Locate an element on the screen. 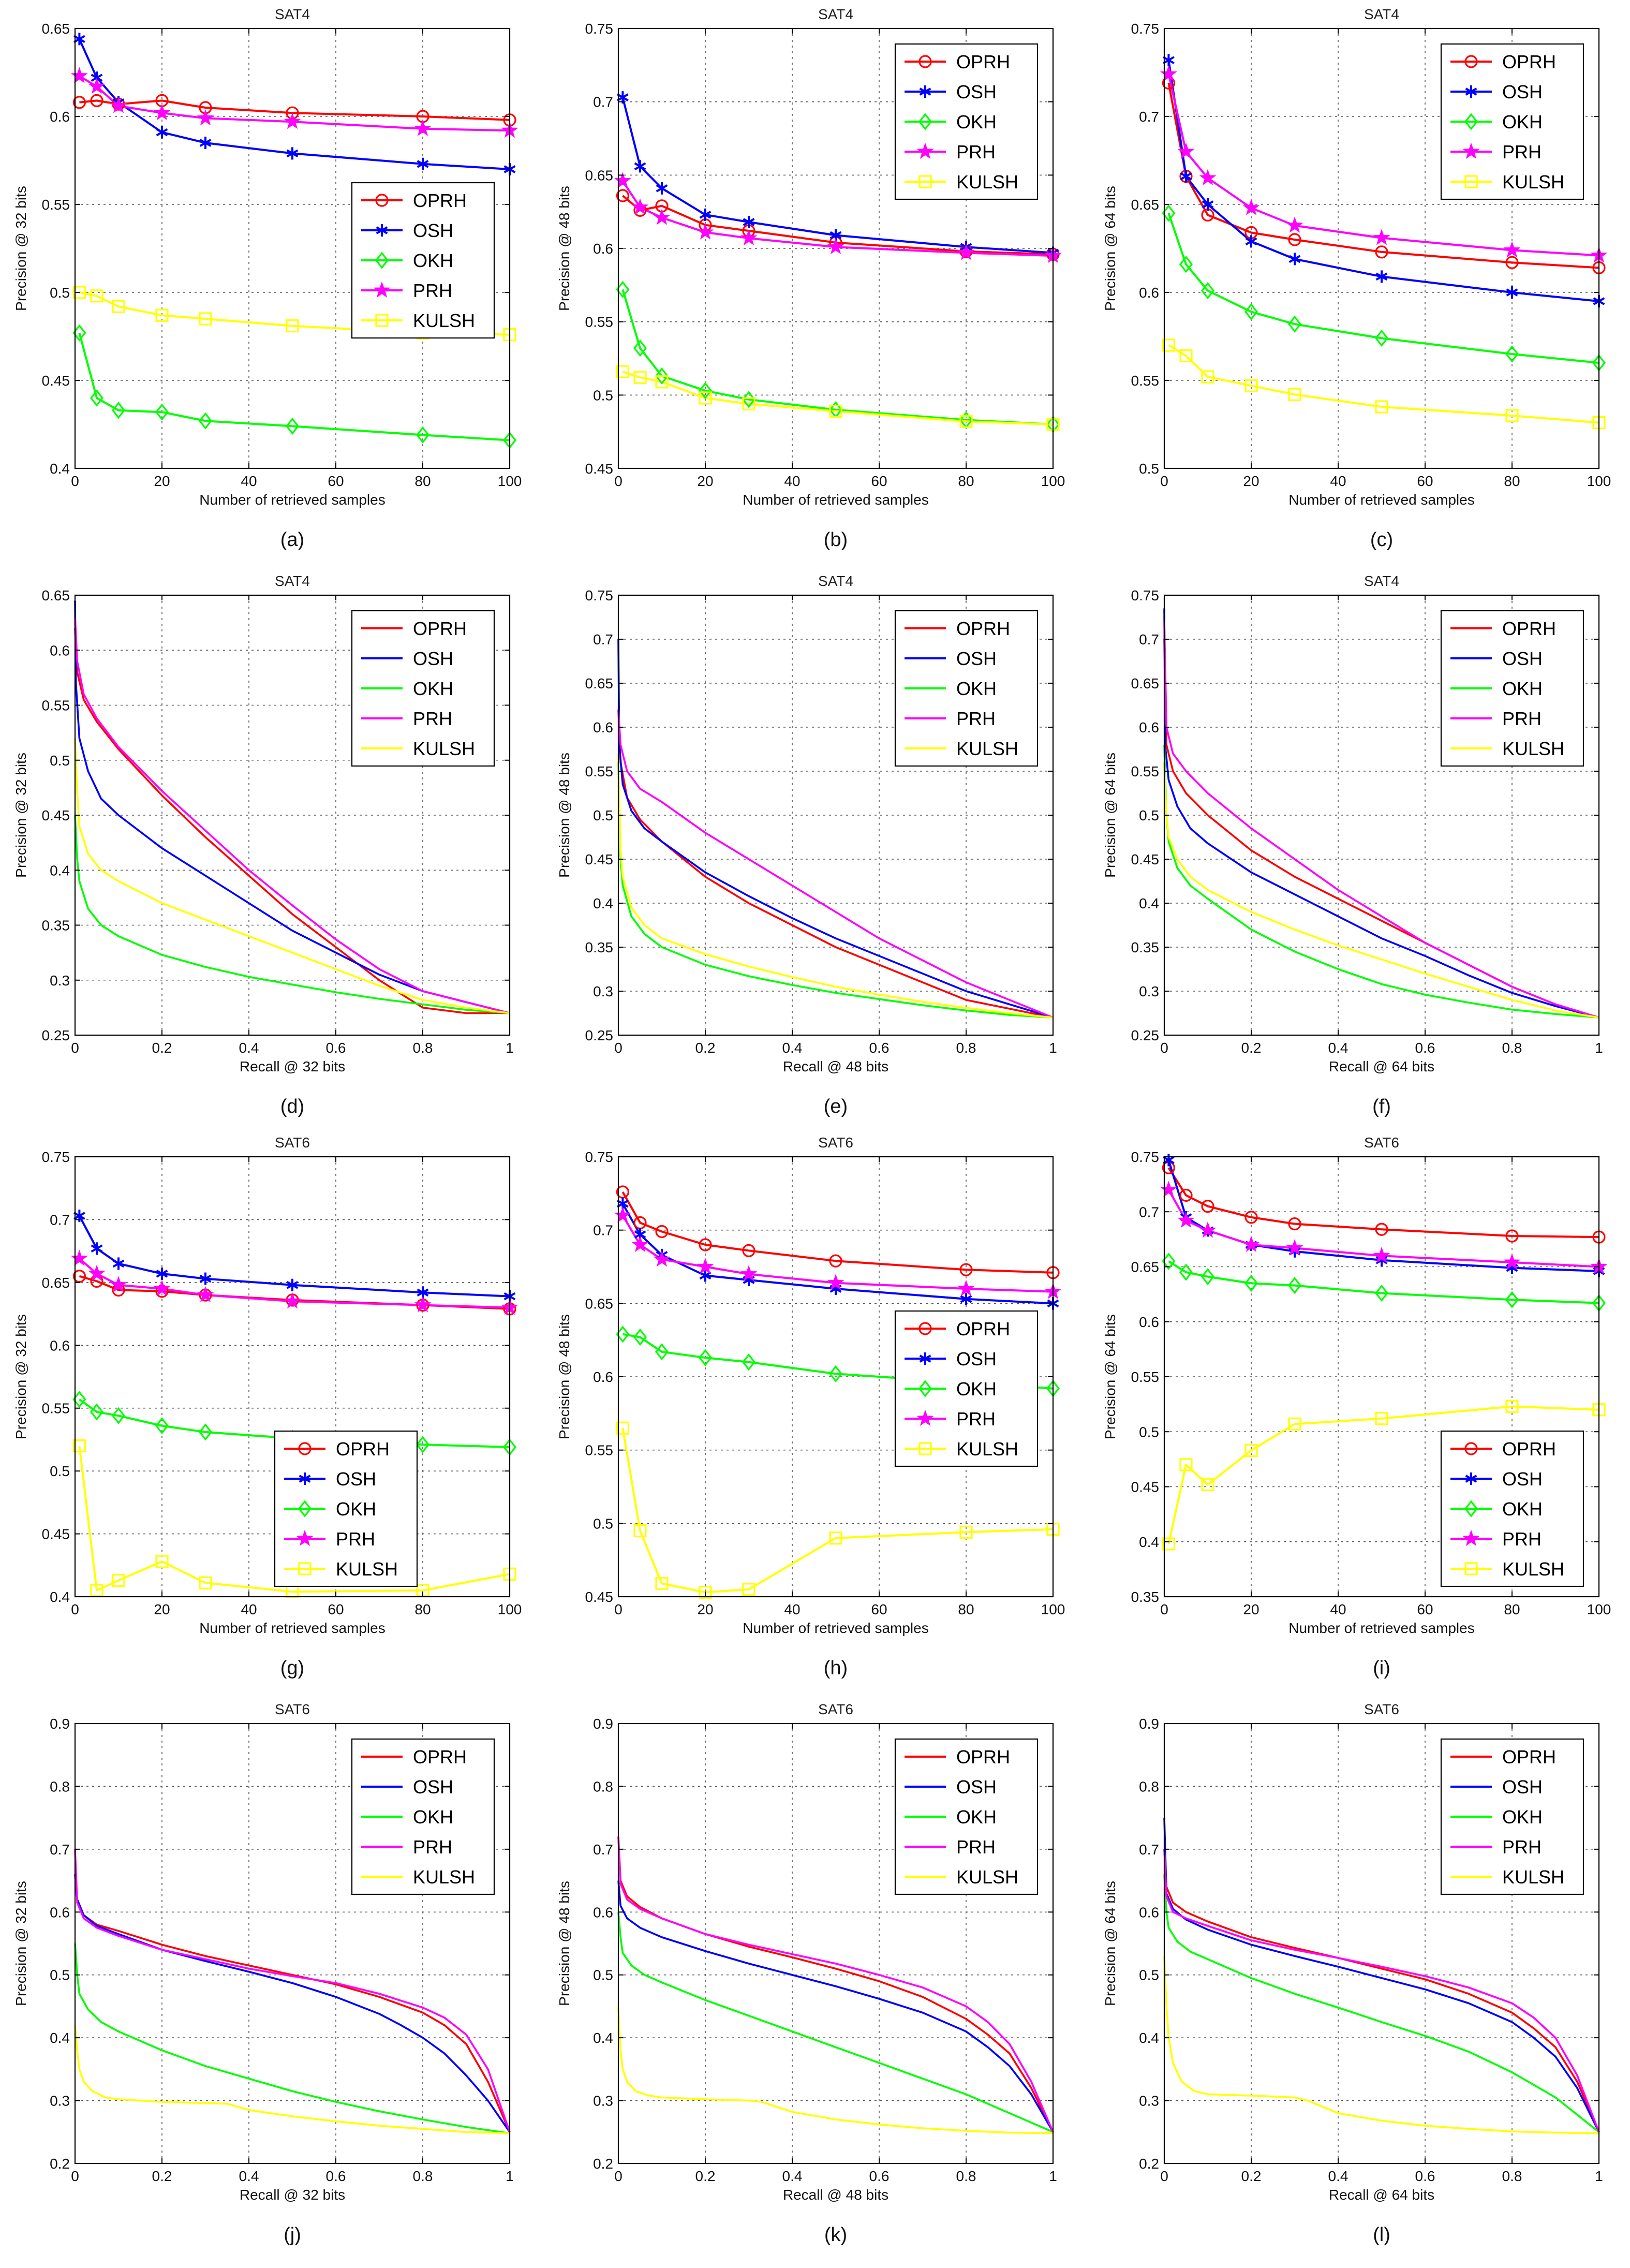 This screenshot has width=1630, height=2268. axes-box is located at coordinates (835, 1943).